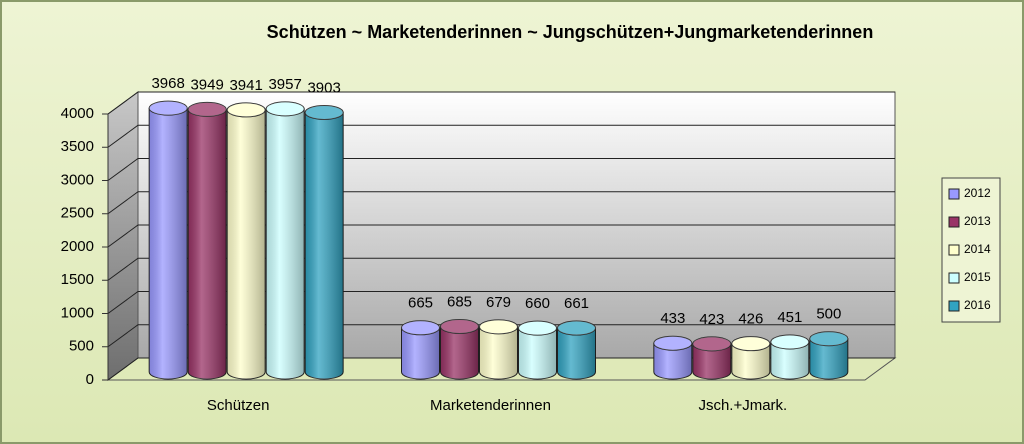 Image resolution: width=1024 pixels, height=444 pixels. What do you see at coordinates (977, 221) in the screenshot?
I see `legend-label: 2013` at bounding box center [977, 221].